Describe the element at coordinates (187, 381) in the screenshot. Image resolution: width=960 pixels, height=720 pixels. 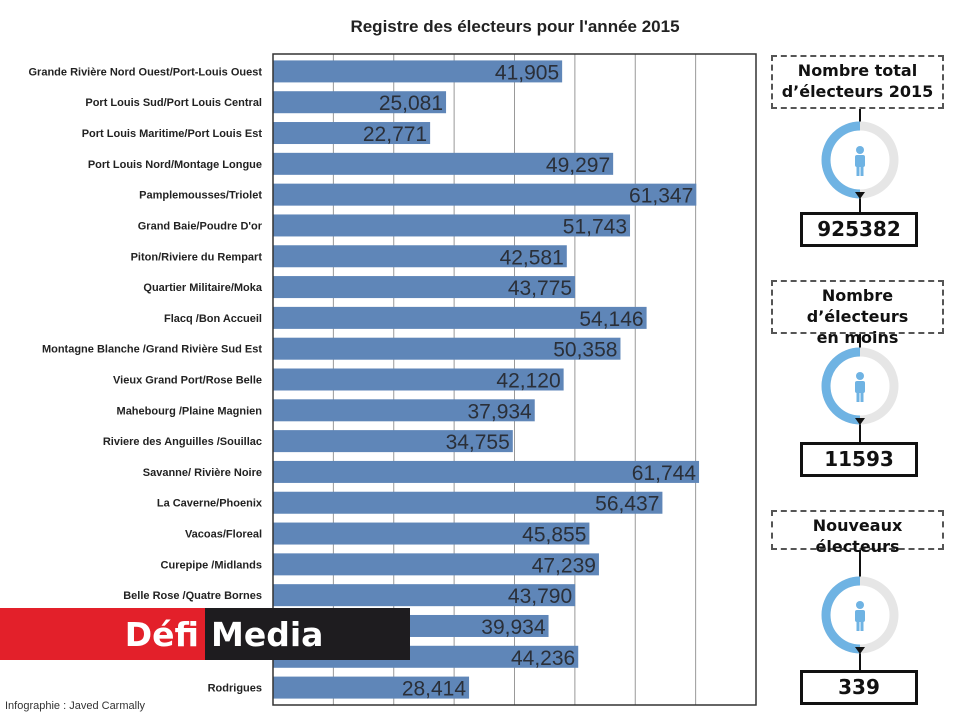
I see `category-label: Vieux Grand Port/Rose Belle` at that location.